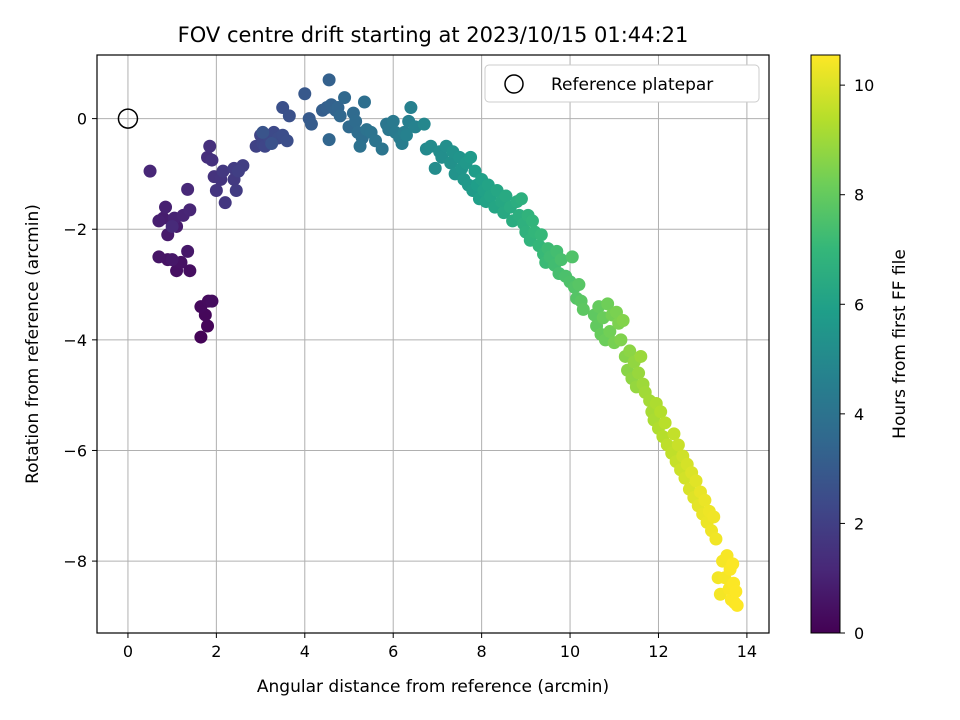 This screenshot has height=720, width=960. I want to click on colorbar-tick-label: 4, so click(859, 414).